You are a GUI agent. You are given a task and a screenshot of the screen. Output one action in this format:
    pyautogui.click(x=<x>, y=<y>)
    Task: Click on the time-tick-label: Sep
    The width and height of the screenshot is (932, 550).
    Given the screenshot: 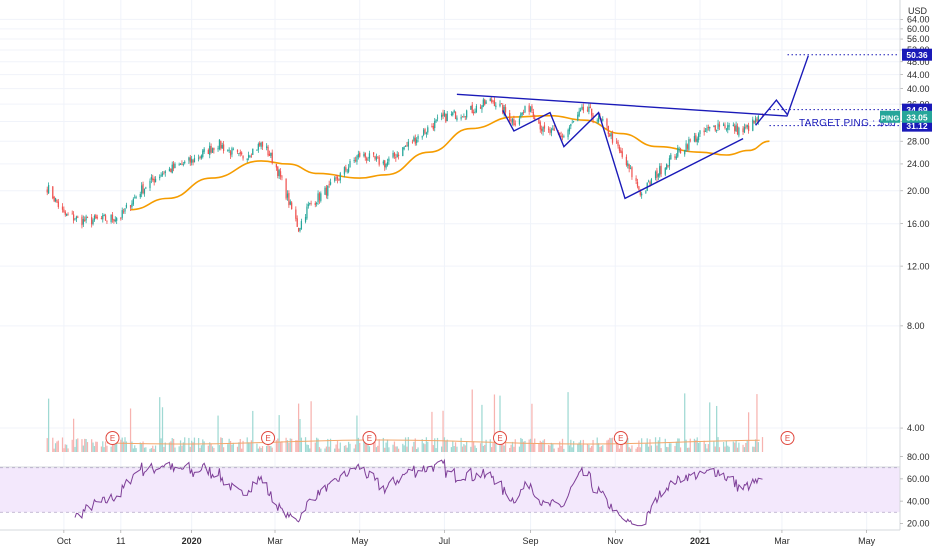 What is the action you would take?
    pyautogui.click(x=531, y=541)
    